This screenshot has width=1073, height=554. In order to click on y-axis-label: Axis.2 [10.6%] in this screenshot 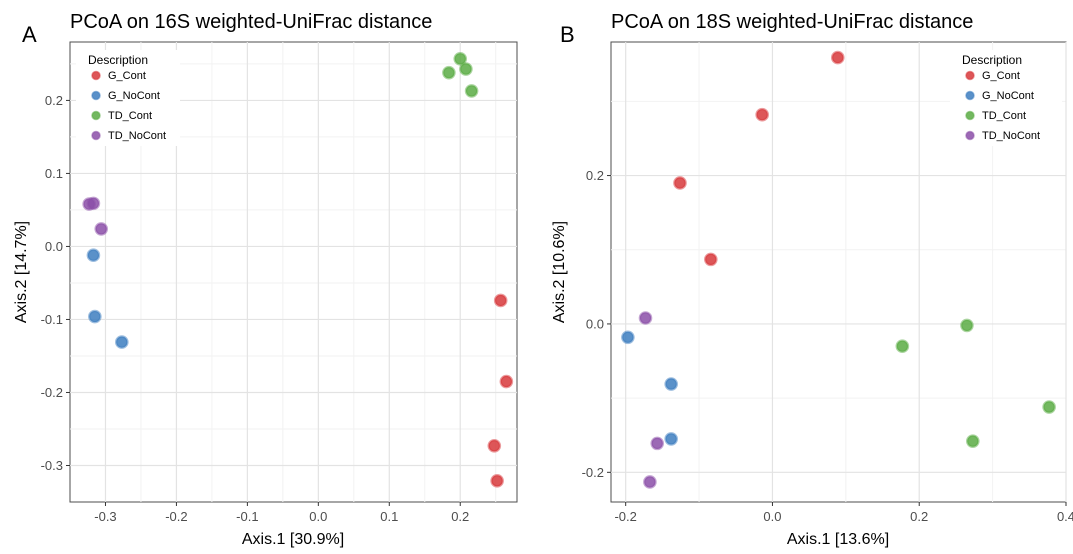, I will do `click(559, 272)`.